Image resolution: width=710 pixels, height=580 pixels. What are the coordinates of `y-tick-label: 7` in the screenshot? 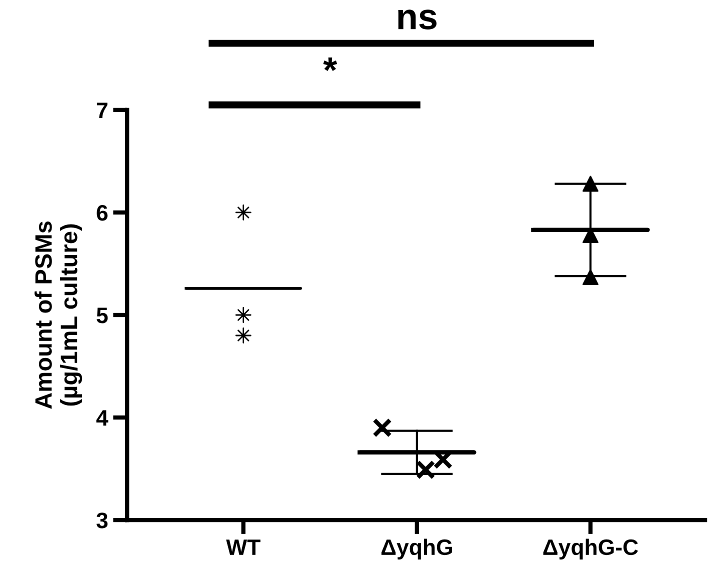 It's located at (102, 110).